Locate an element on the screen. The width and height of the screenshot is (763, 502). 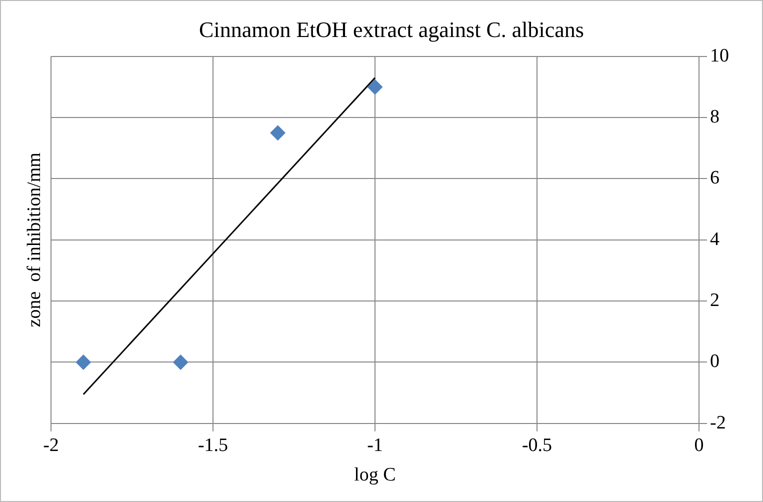
y-tick-label: 4 is located at coordinates (715, 239).